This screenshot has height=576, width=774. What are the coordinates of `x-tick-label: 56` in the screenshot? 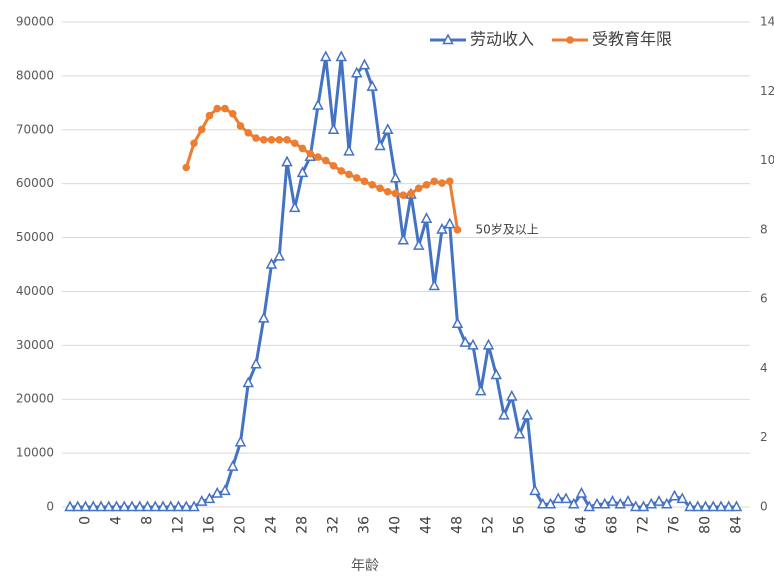 It's located at (520, 525).